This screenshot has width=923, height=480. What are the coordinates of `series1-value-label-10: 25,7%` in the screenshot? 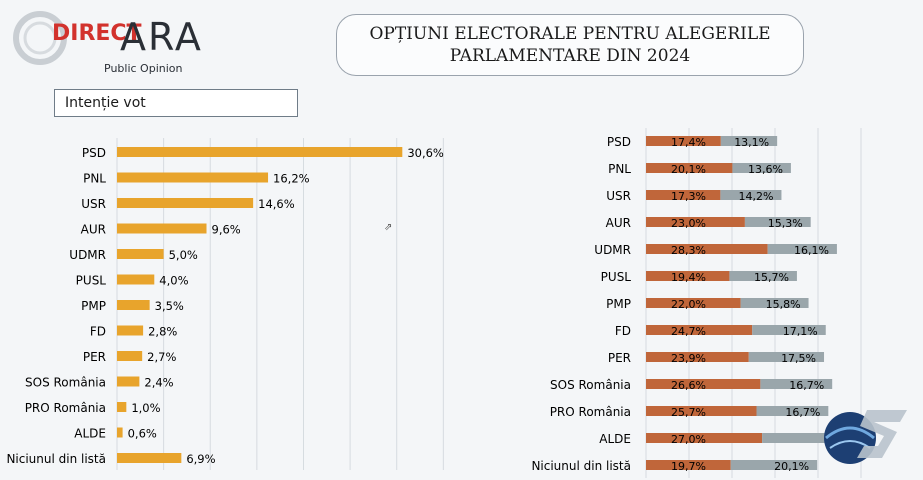 It's located at (688, 412).